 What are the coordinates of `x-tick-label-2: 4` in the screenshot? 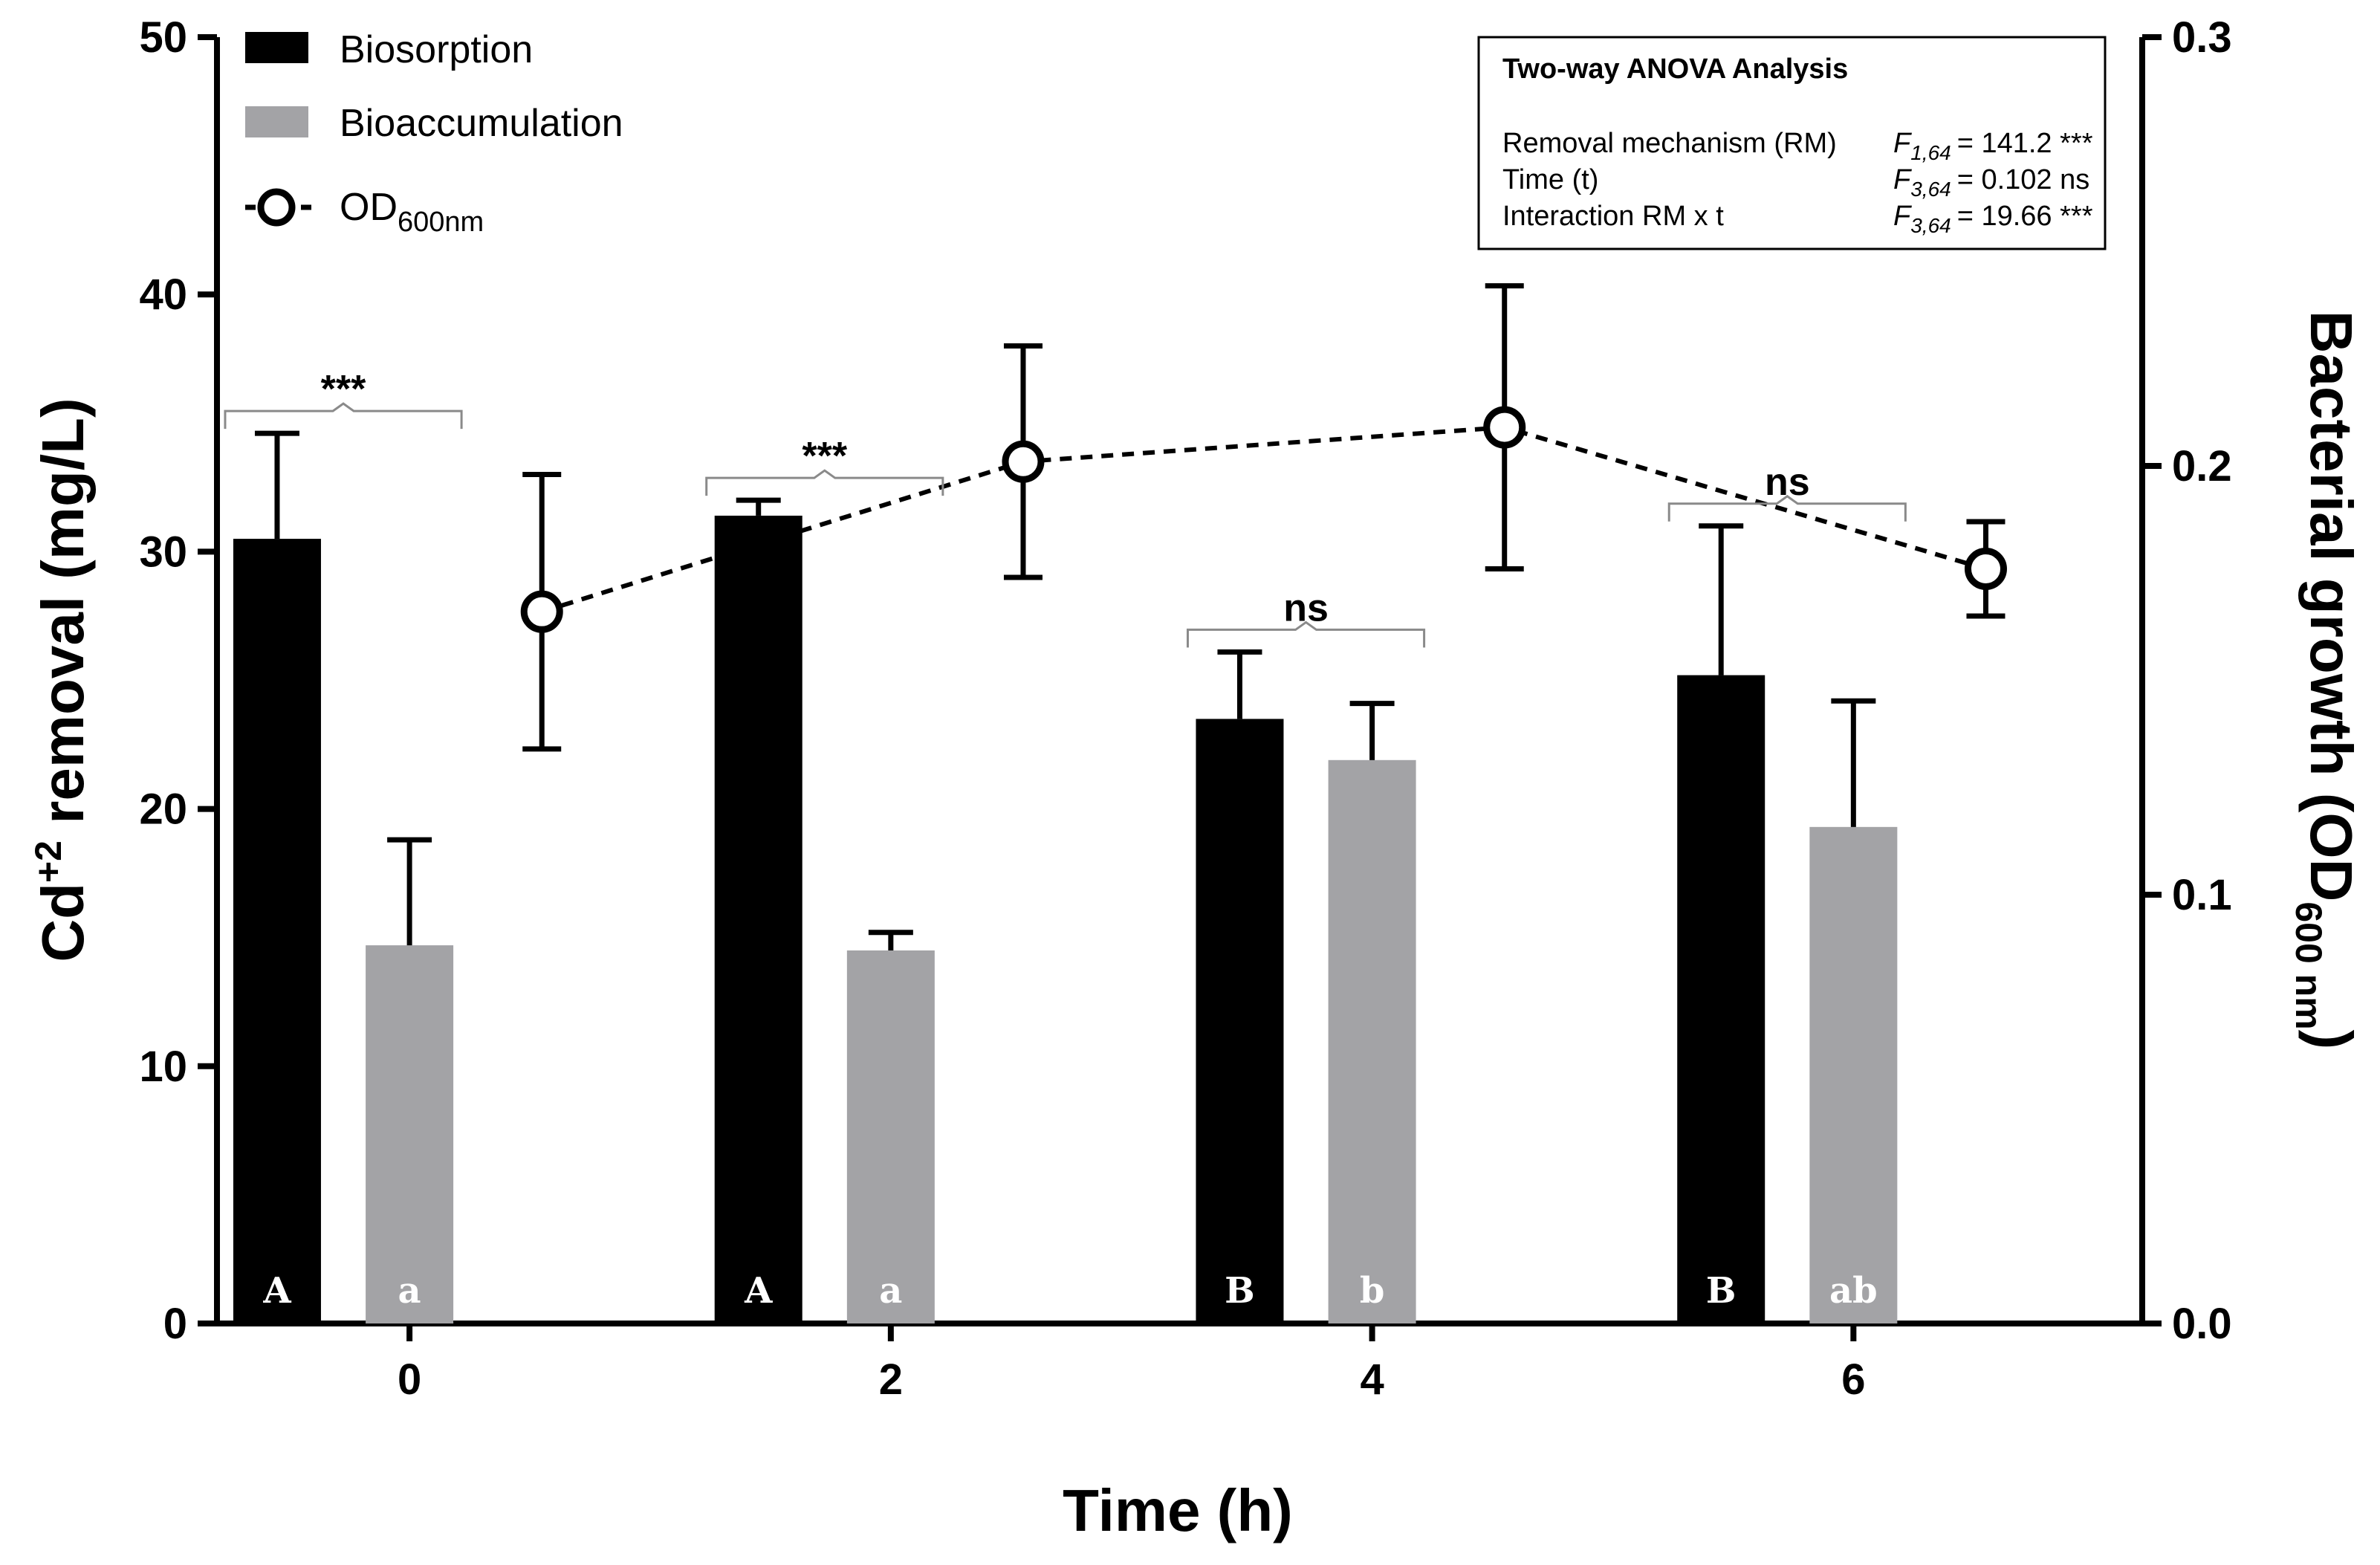 It's located at (1372, 1379).